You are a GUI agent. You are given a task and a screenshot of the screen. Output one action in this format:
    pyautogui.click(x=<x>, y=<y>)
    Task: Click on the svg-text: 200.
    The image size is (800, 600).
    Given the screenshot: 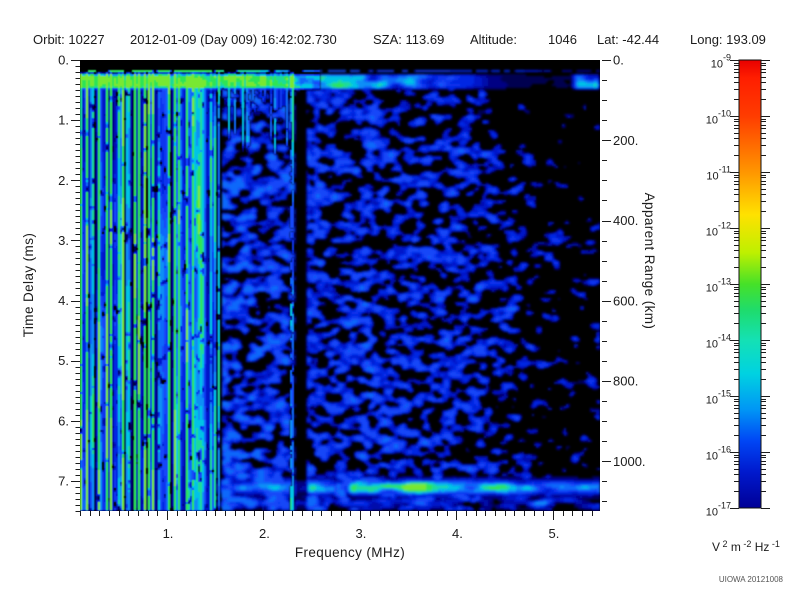 What is the action you would take?
    pyautogui.click(x=625, y=140)
    